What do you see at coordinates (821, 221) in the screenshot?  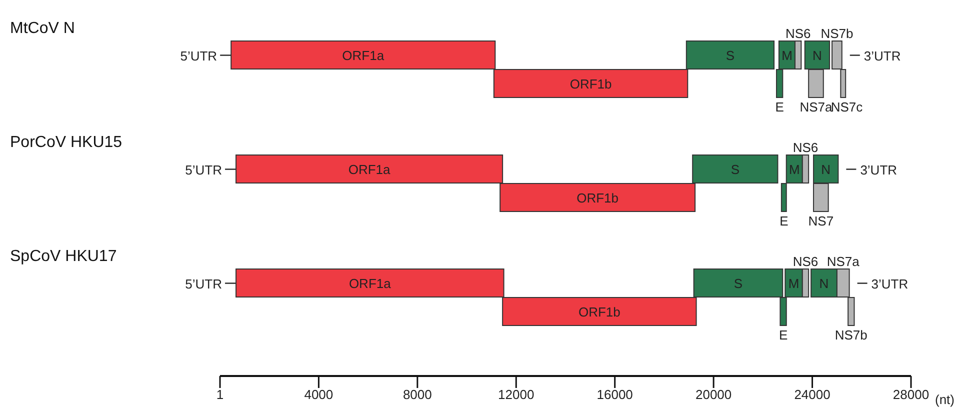 I see `series-label: NS7` at bounding box center [821, 221].